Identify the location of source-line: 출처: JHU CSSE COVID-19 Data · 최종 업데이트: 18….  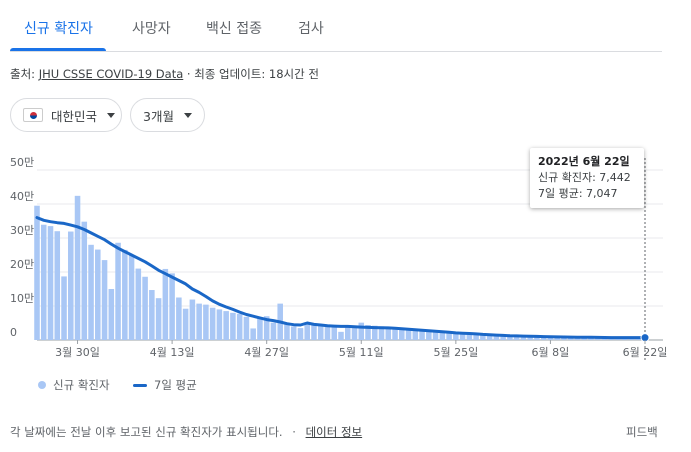
(164, 74).